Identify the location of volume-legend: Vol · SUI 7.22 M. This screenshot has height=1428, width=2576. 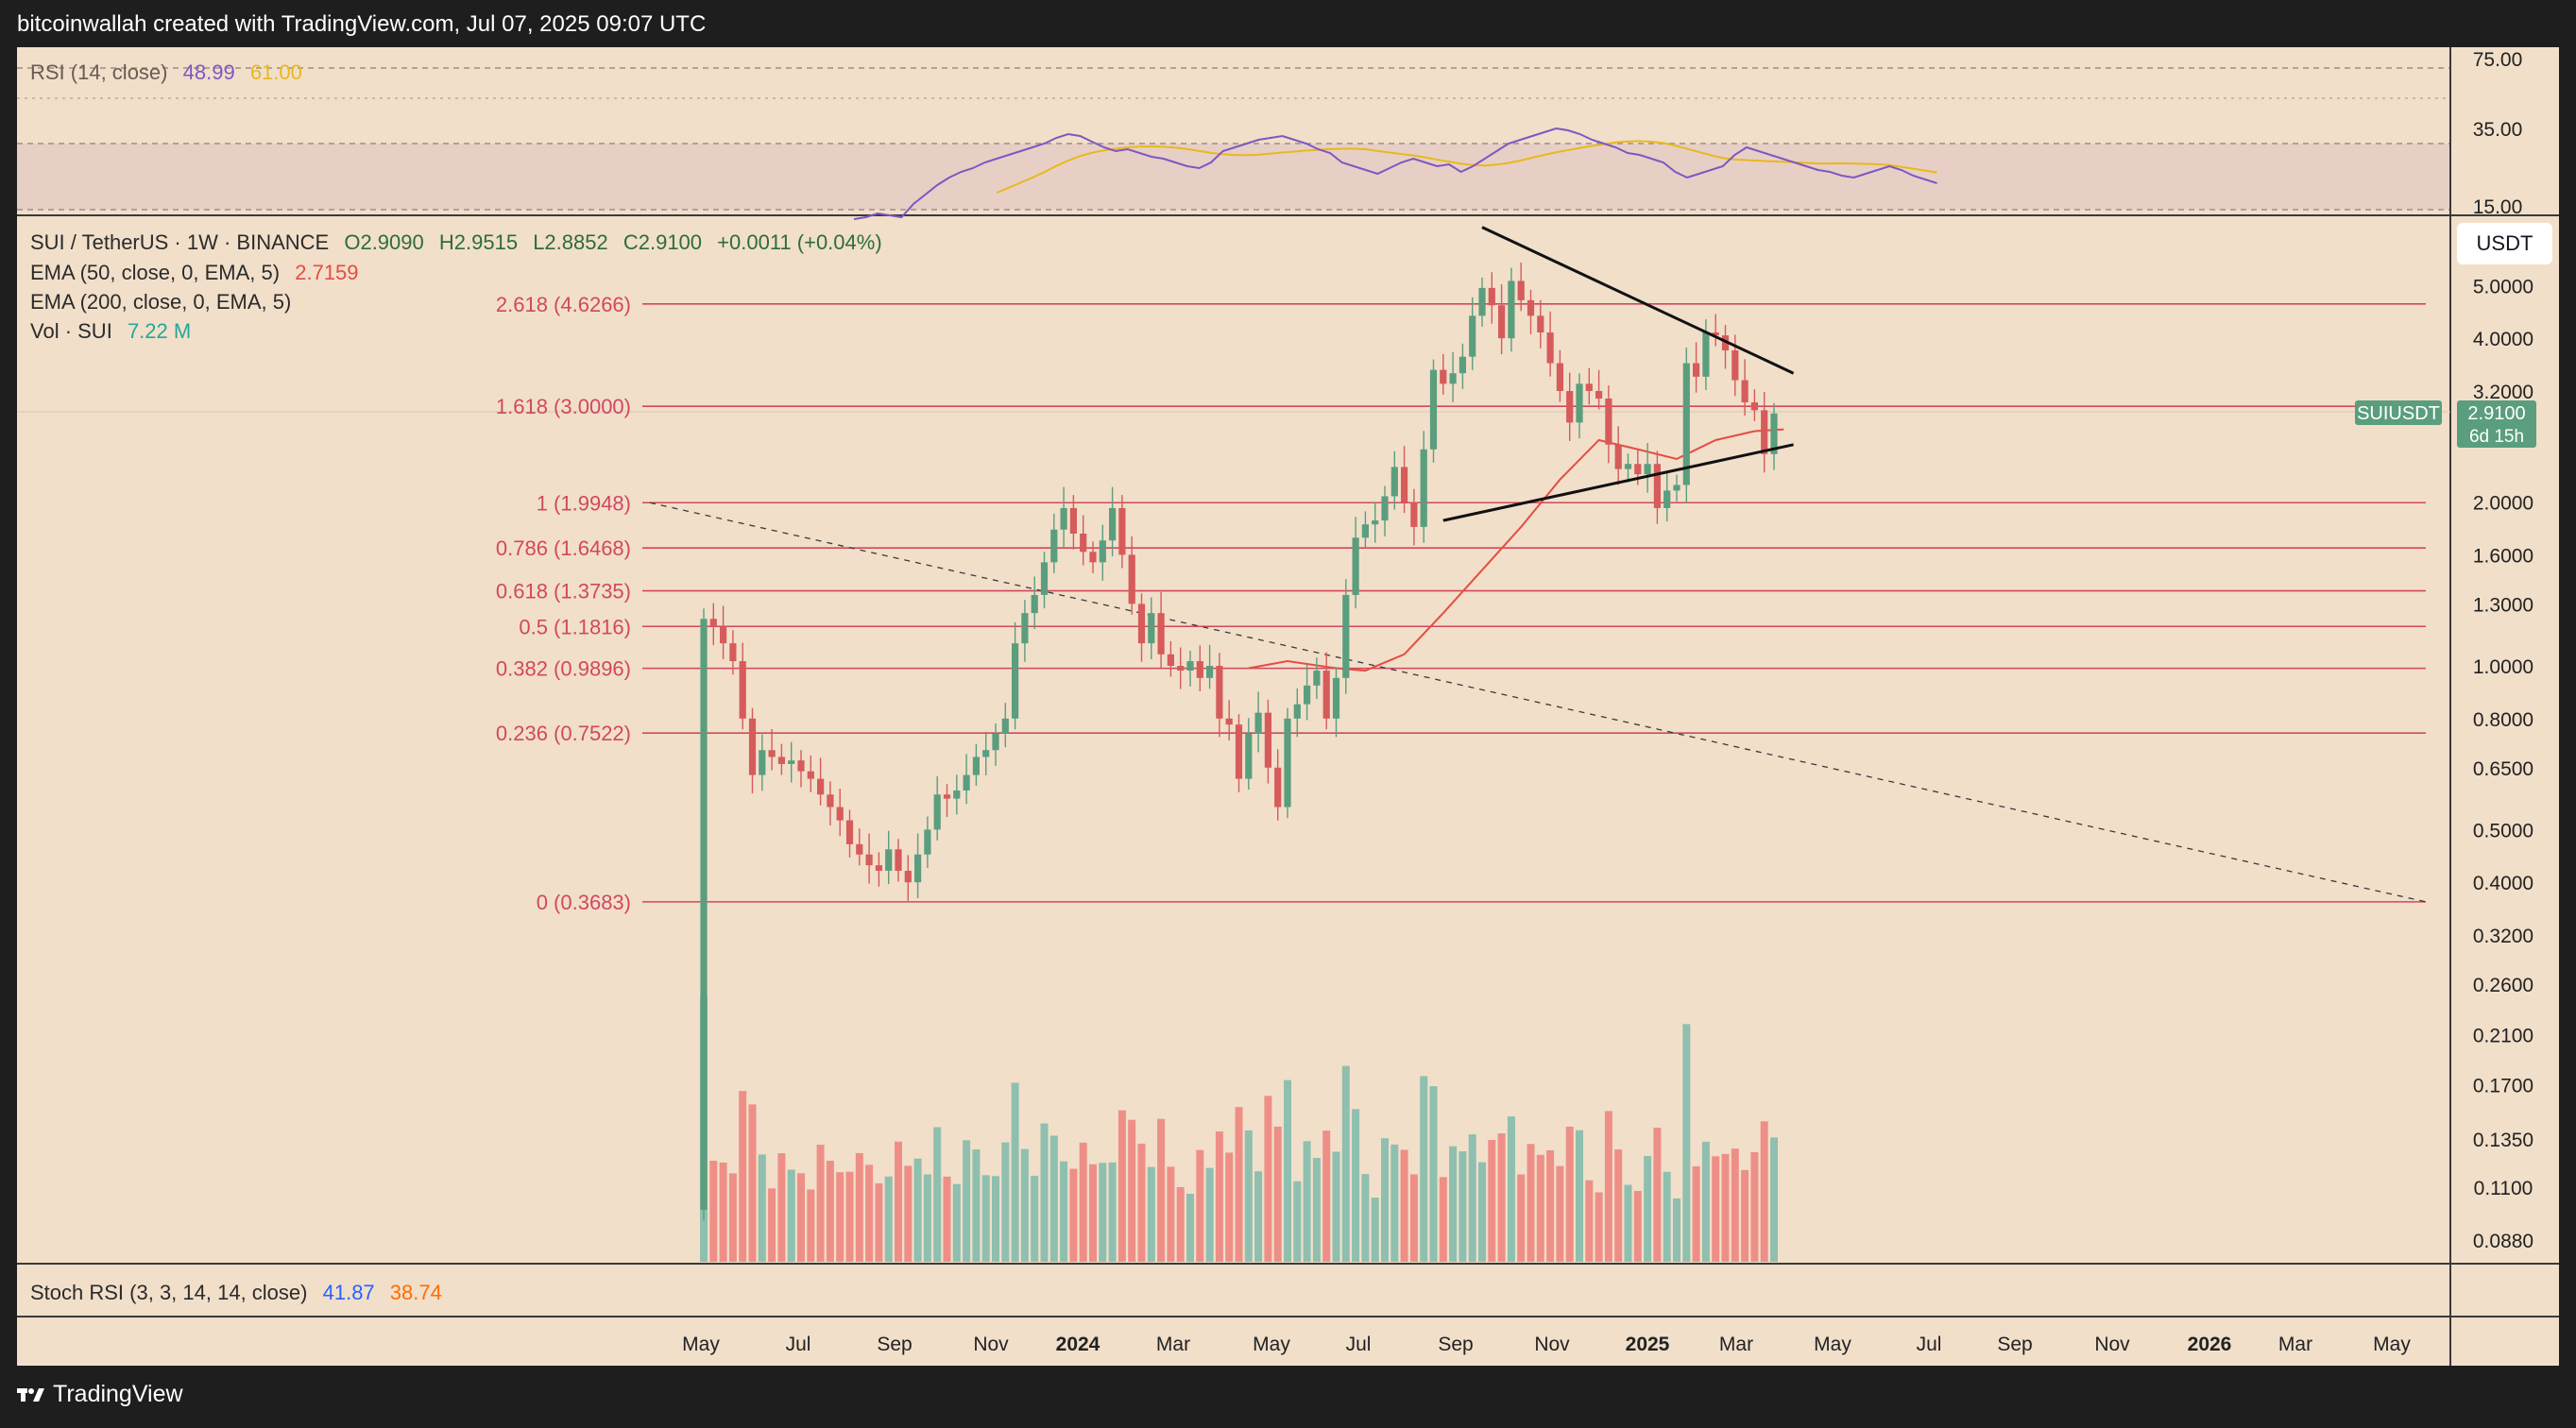
(110, 331).